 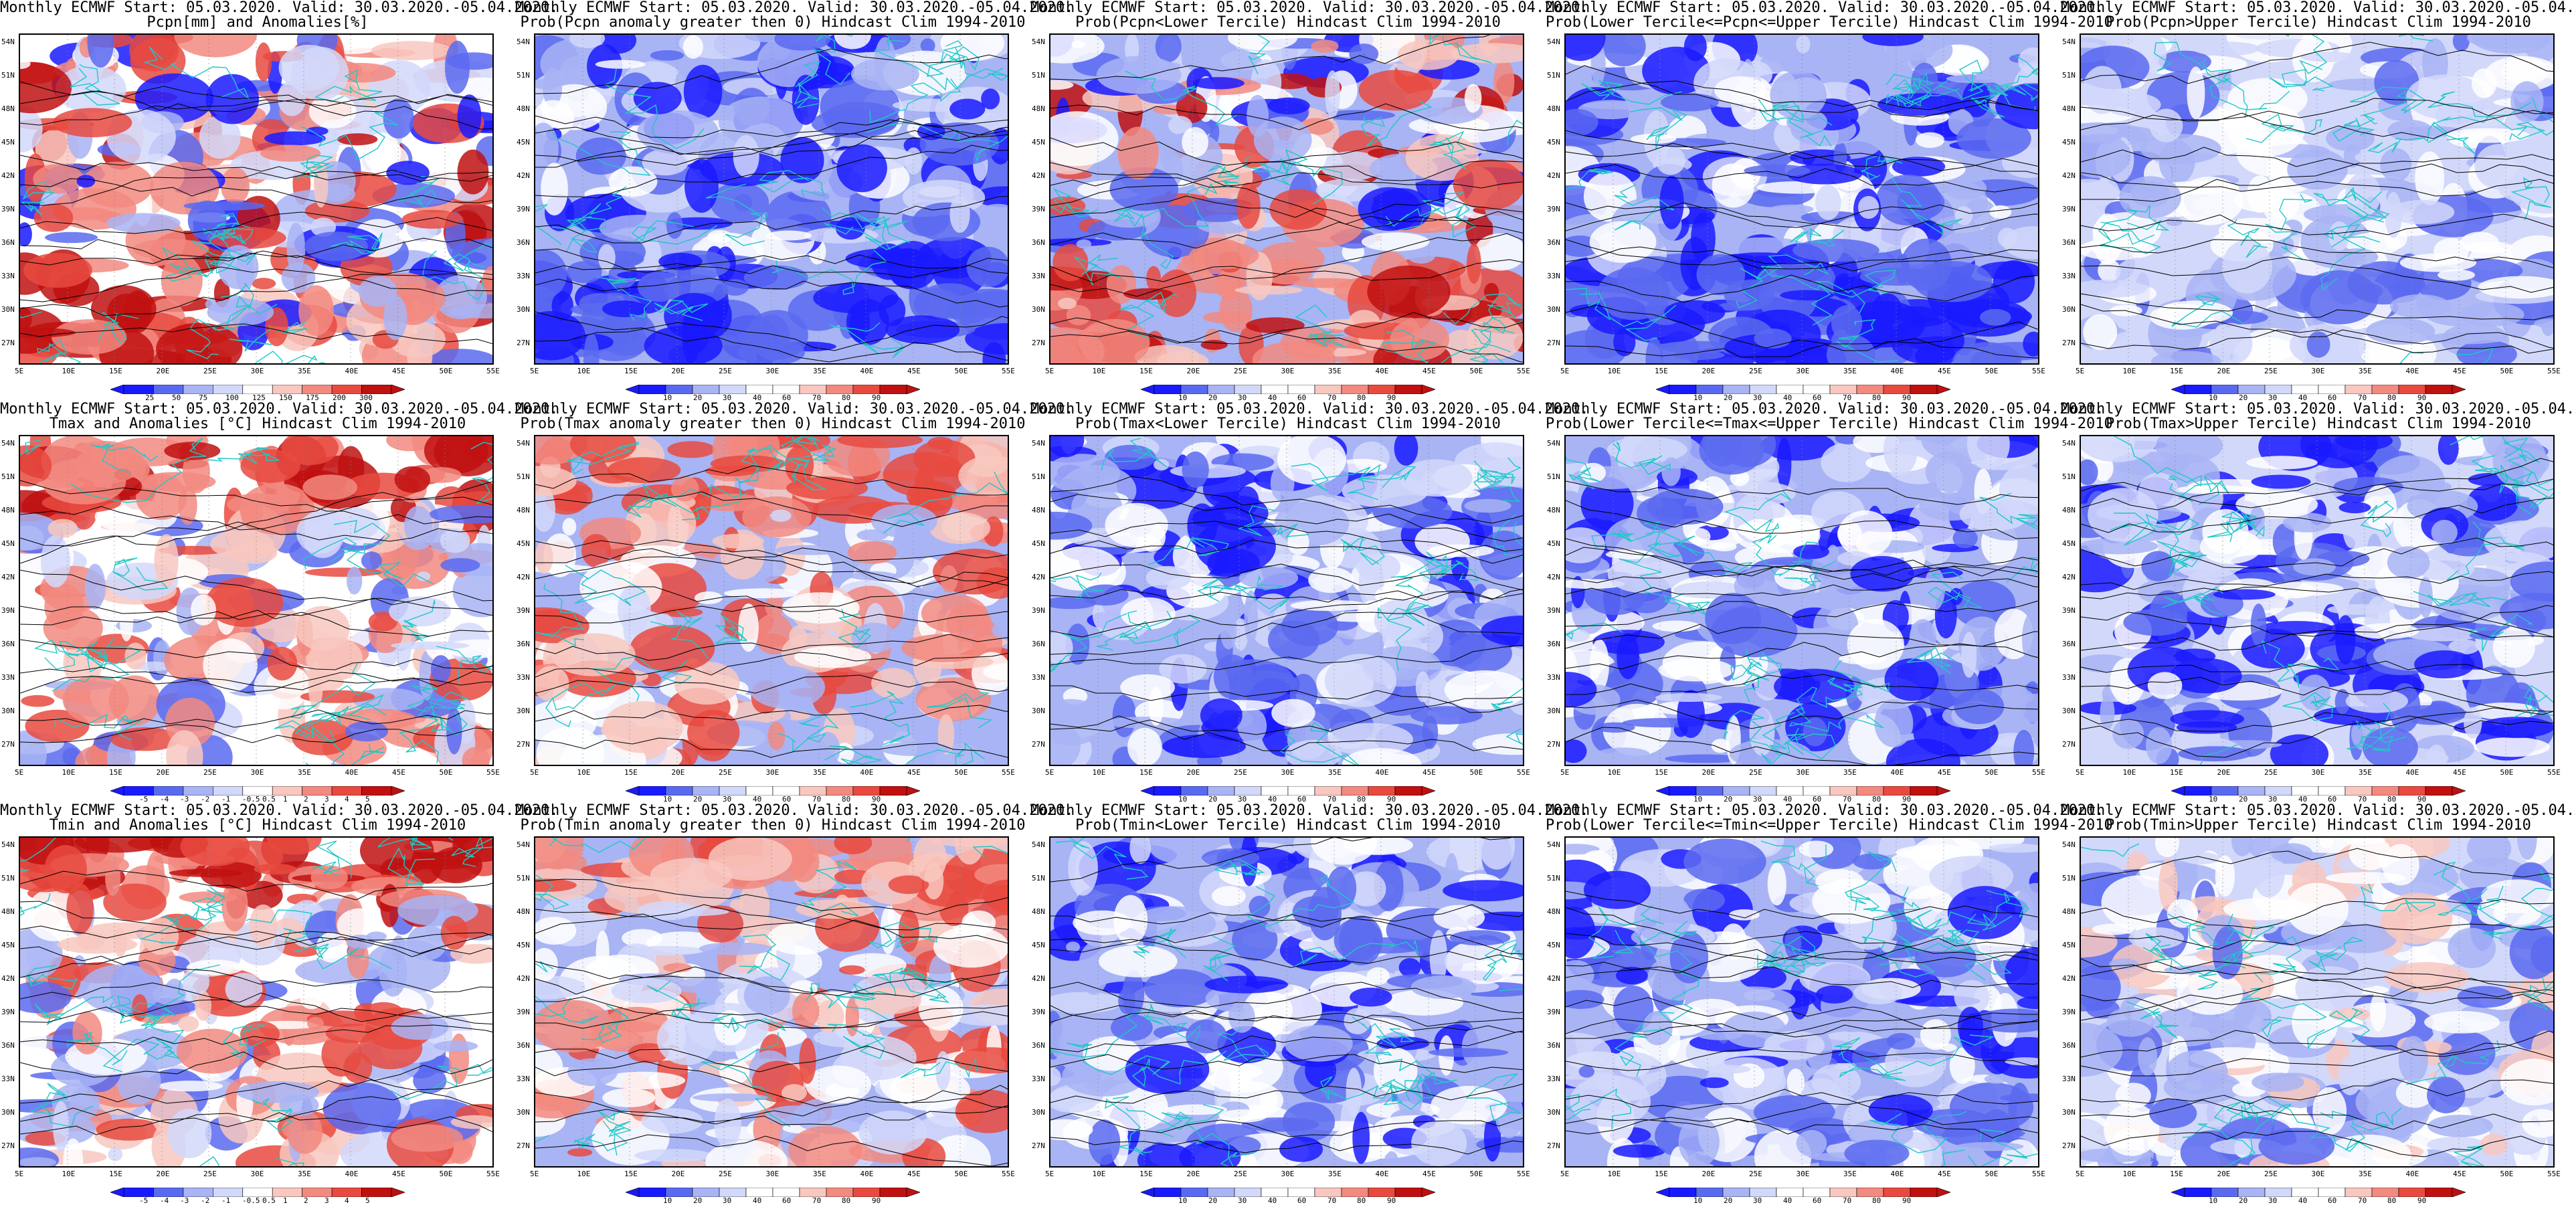 I want to click on longitude-label: 15E, so click(x=115, y=371).